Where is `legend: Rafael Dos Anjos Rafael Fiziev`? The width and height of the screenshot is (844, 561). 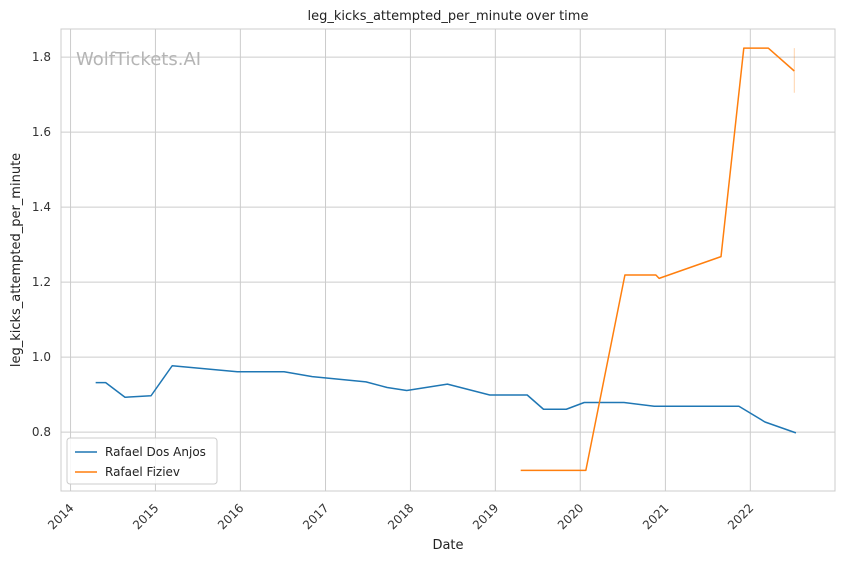 legend: Rafael Dos Anjos Rafael Fiziev is located at coordinates (142, 461).